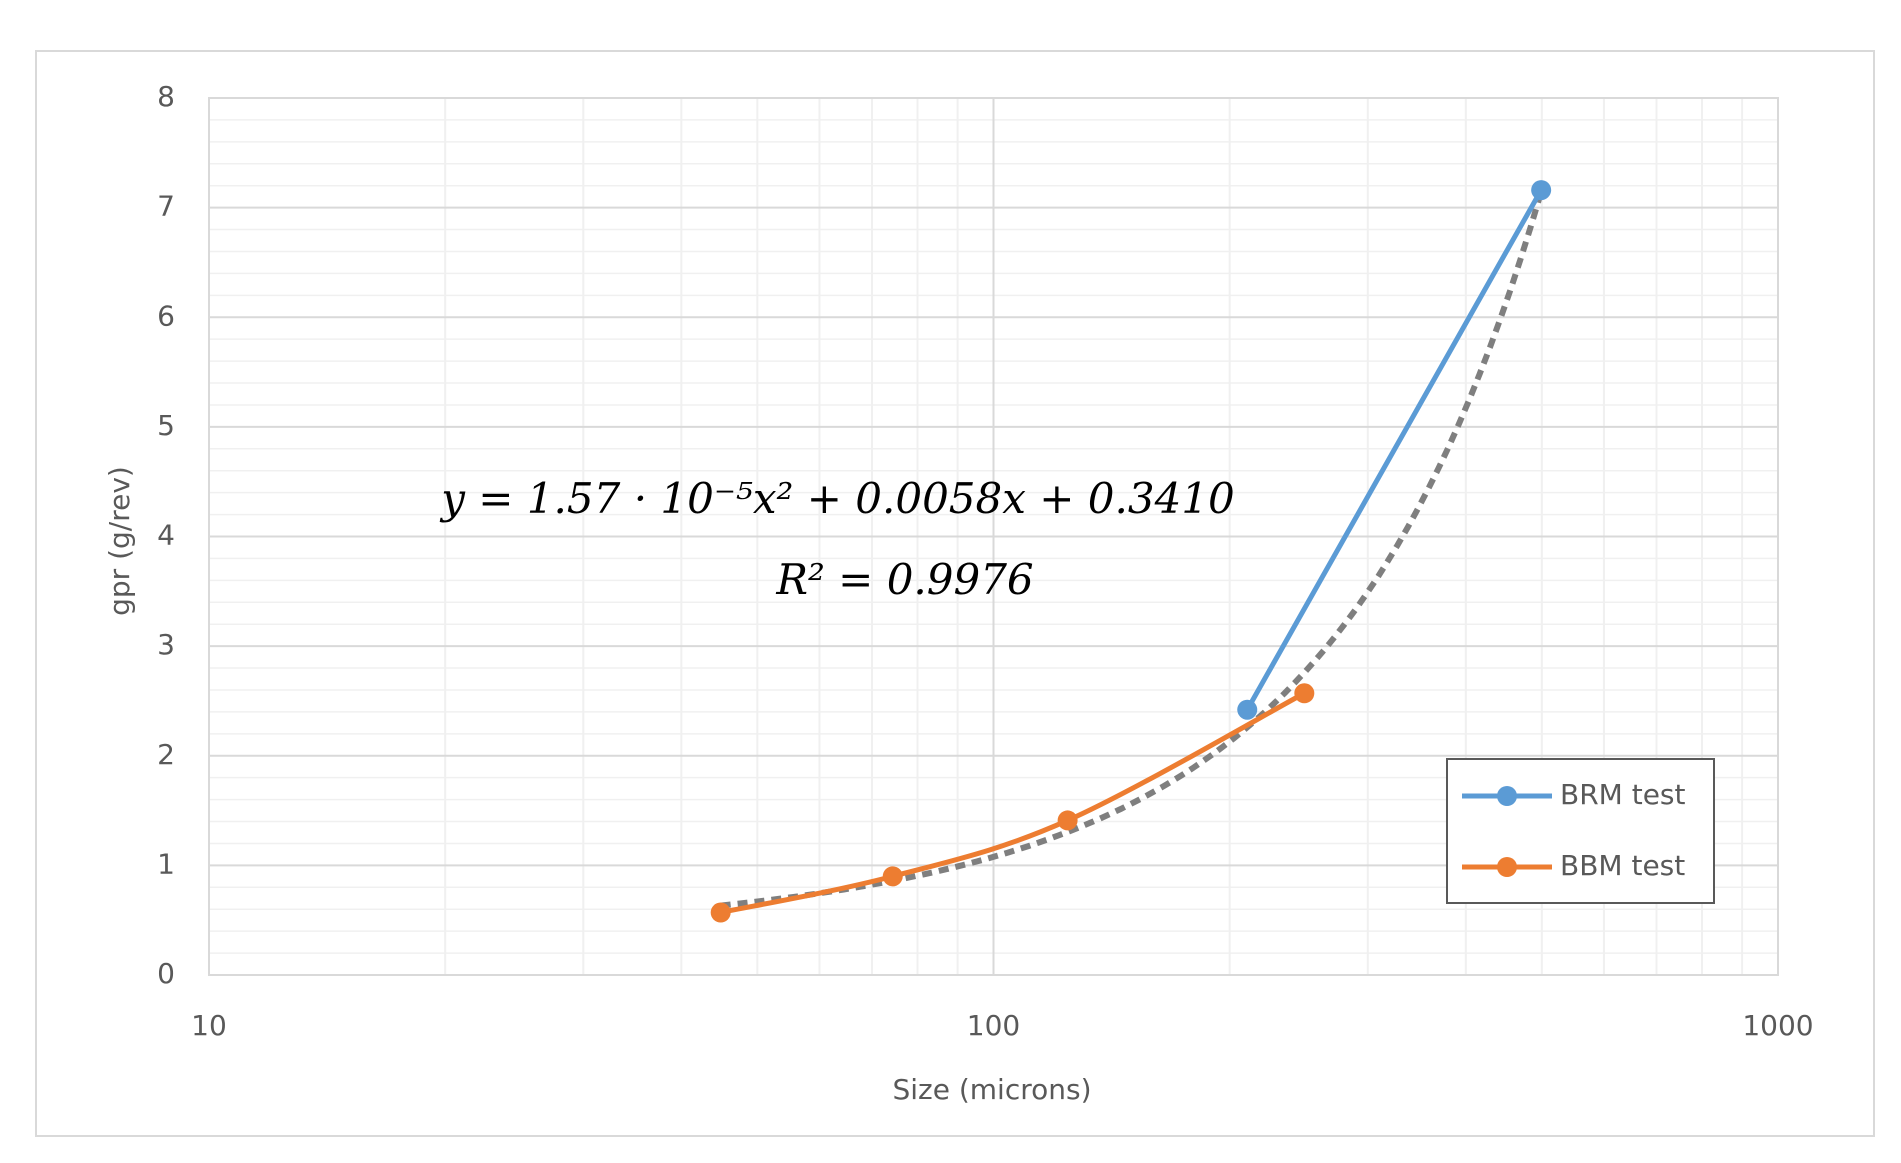 Image resolution: width=1901 pixels, height=1163 pixels. Describe the element at coordinates (119, 541) in the screenshot. I see `y-axis-label: gpr (g/rev)` at that location.